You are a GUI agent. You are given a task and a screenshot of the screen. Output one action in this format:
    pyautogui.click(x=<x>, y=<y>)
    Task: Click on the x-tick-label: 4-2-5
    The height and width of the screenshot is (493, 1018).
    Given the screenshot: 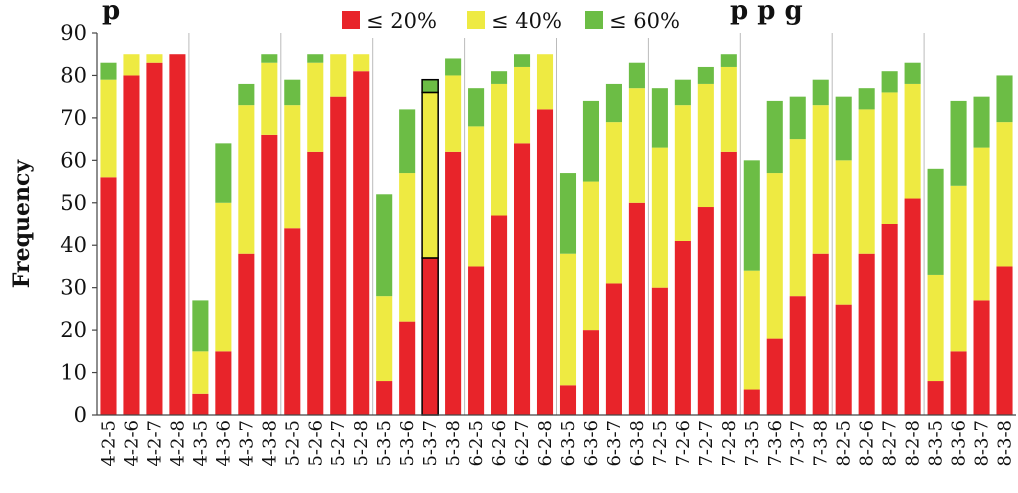 What is the action you would take?
    pyautogui.click(x=108, y=443)
    